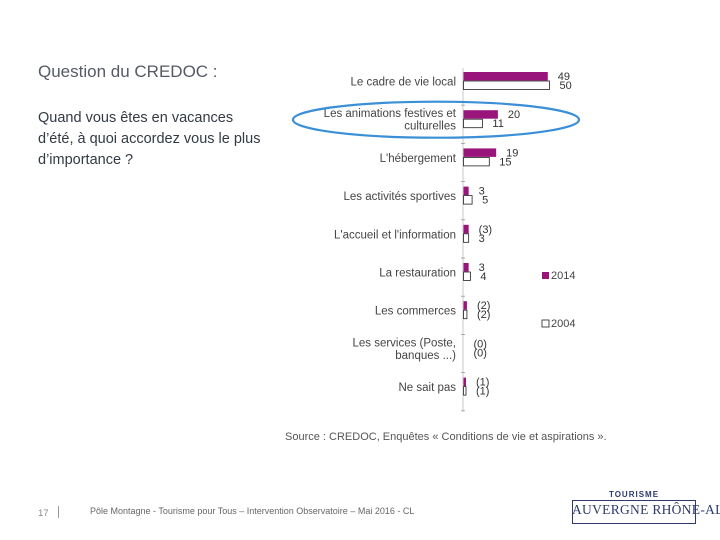 The height and width of the screenshot is (540, 720). Describe the element at coordinates (466, 238) in the screenshot. I see `bar-2004-l-accueil-et-l-information` at that location.